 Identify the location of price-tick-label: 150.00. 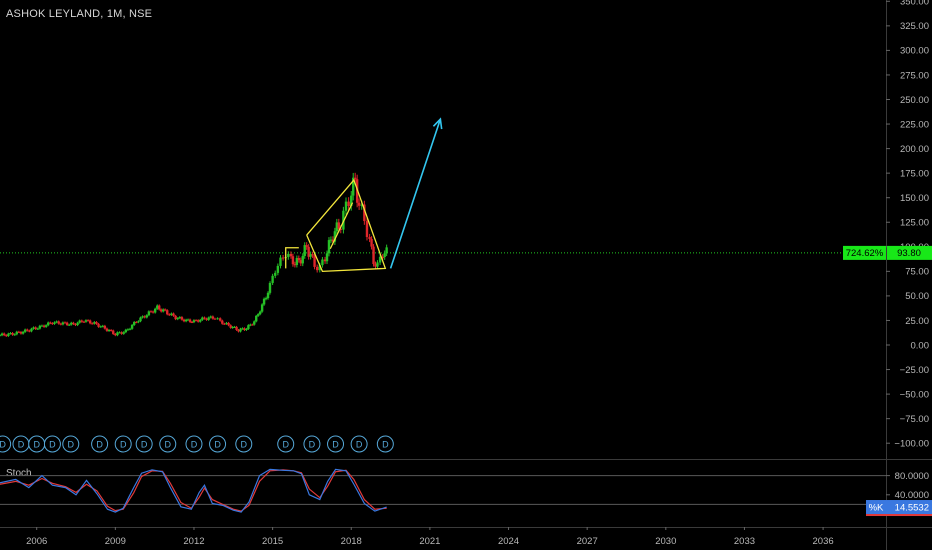
(914, 198).